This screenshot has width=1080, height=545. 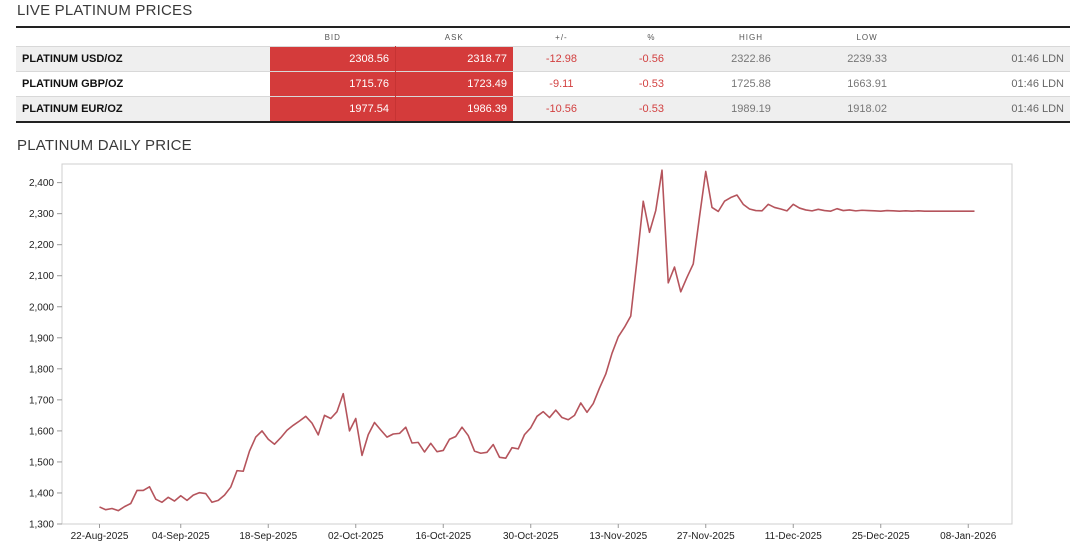 What do you see at coordinates (333, 109) in the screenshot?
I see `bid-price: 1977.54` at bounding box center [333, 109].